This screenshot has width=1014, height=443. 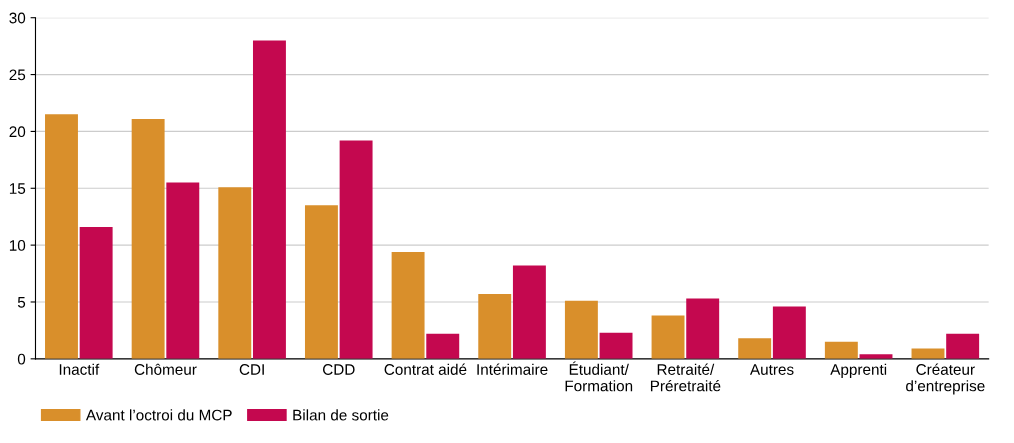 What do you see at coordinates (17, 132) in the screenshot?
I see `y-tick-label: 20` at bounding box center [17, 132].